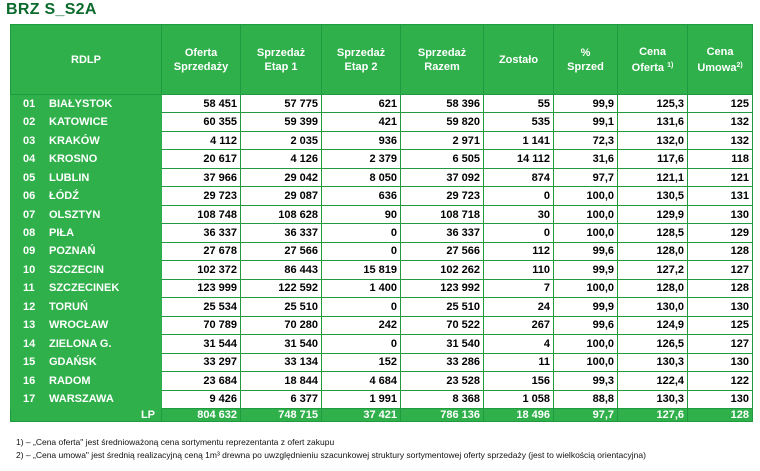  I want to click on cell-zostalo: 156, so click(519, 381).